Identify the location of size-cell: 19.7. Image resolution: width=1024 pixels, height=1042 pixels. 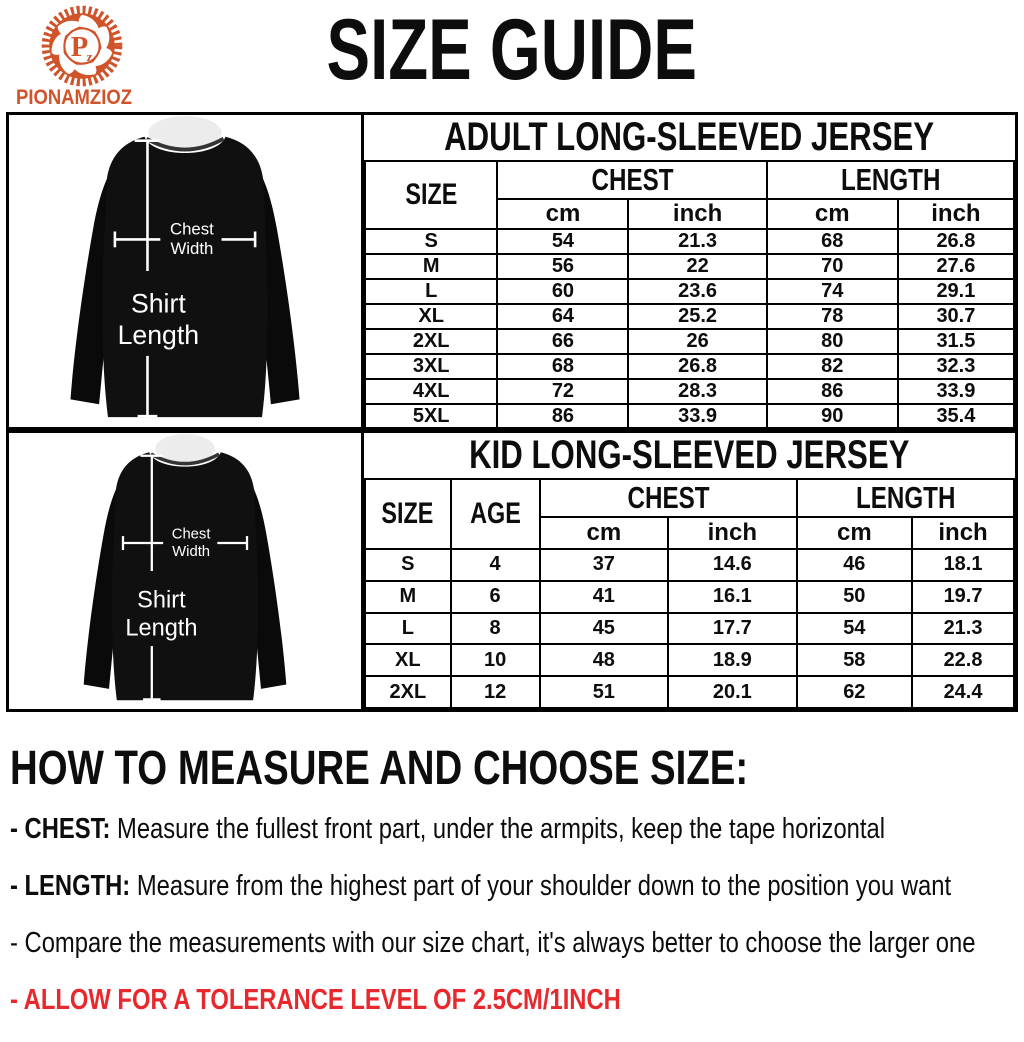
(963, 596).